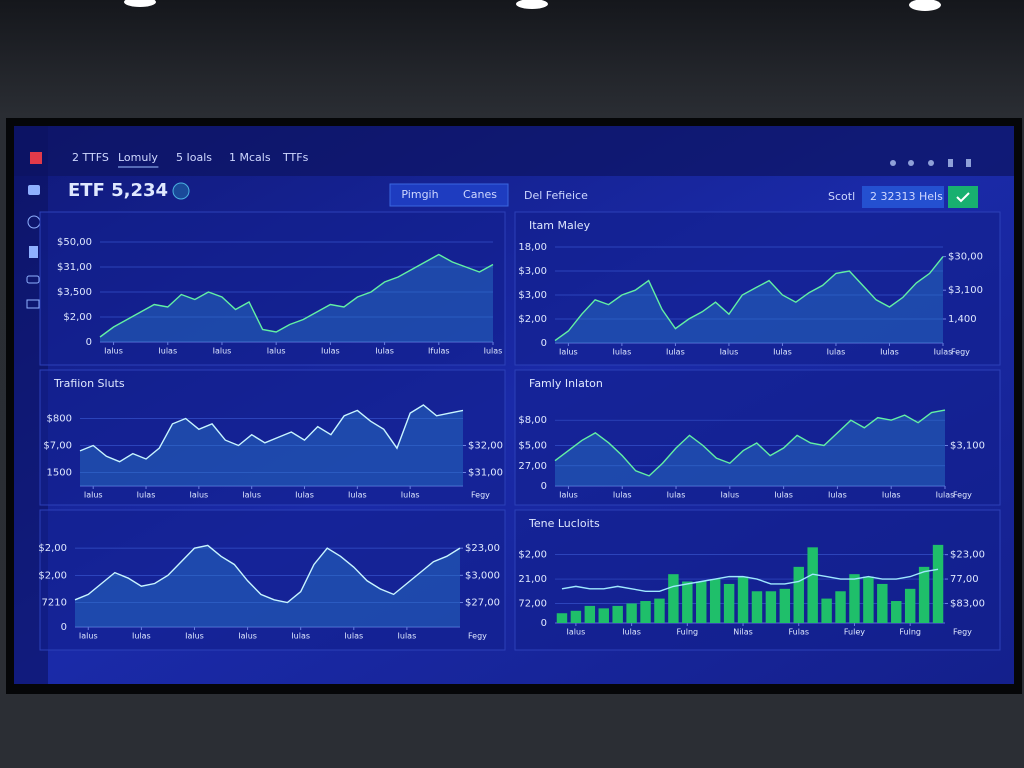 The width and height of the screenshot is (1024, 768). Describe the element at coordinates (439, 351) in the screenshot. I see `x-tick-label: Ifulas` at that location.